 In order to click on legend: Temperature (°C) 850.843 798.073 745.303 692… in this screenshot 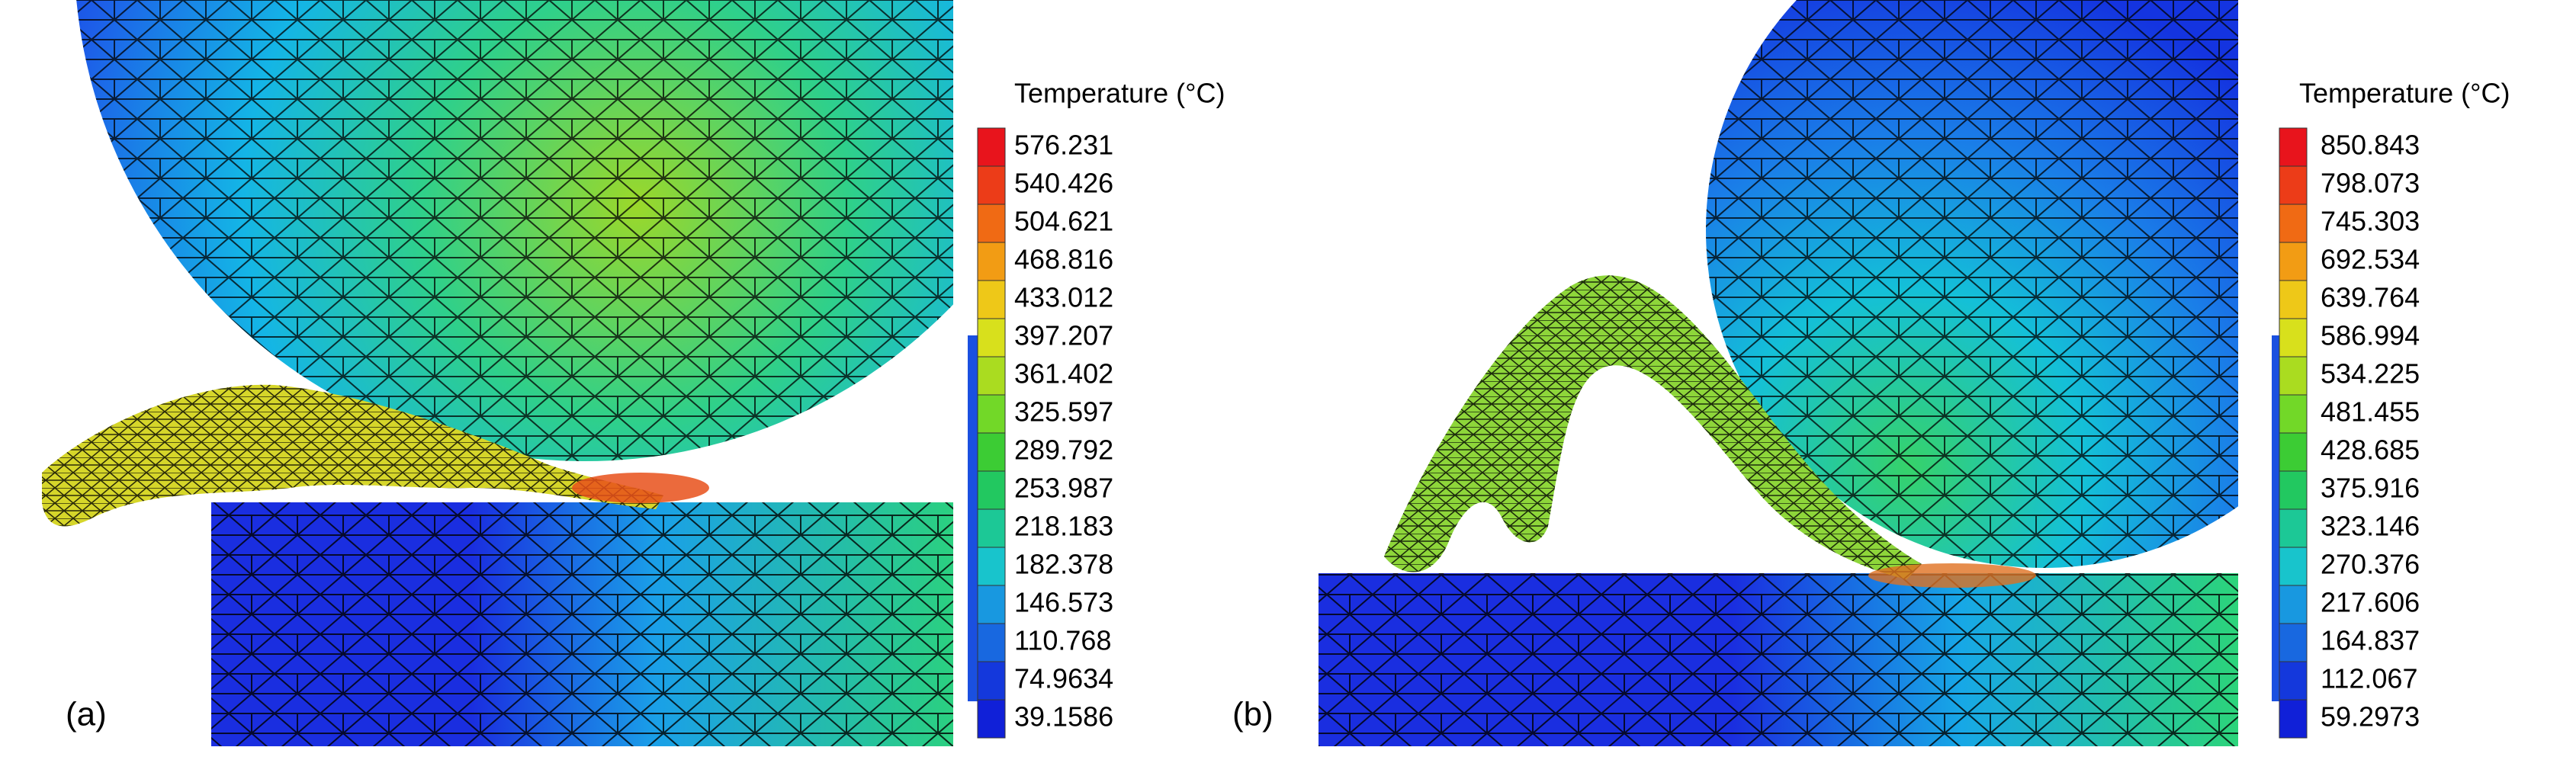, I will do `click(2391, 408)`.